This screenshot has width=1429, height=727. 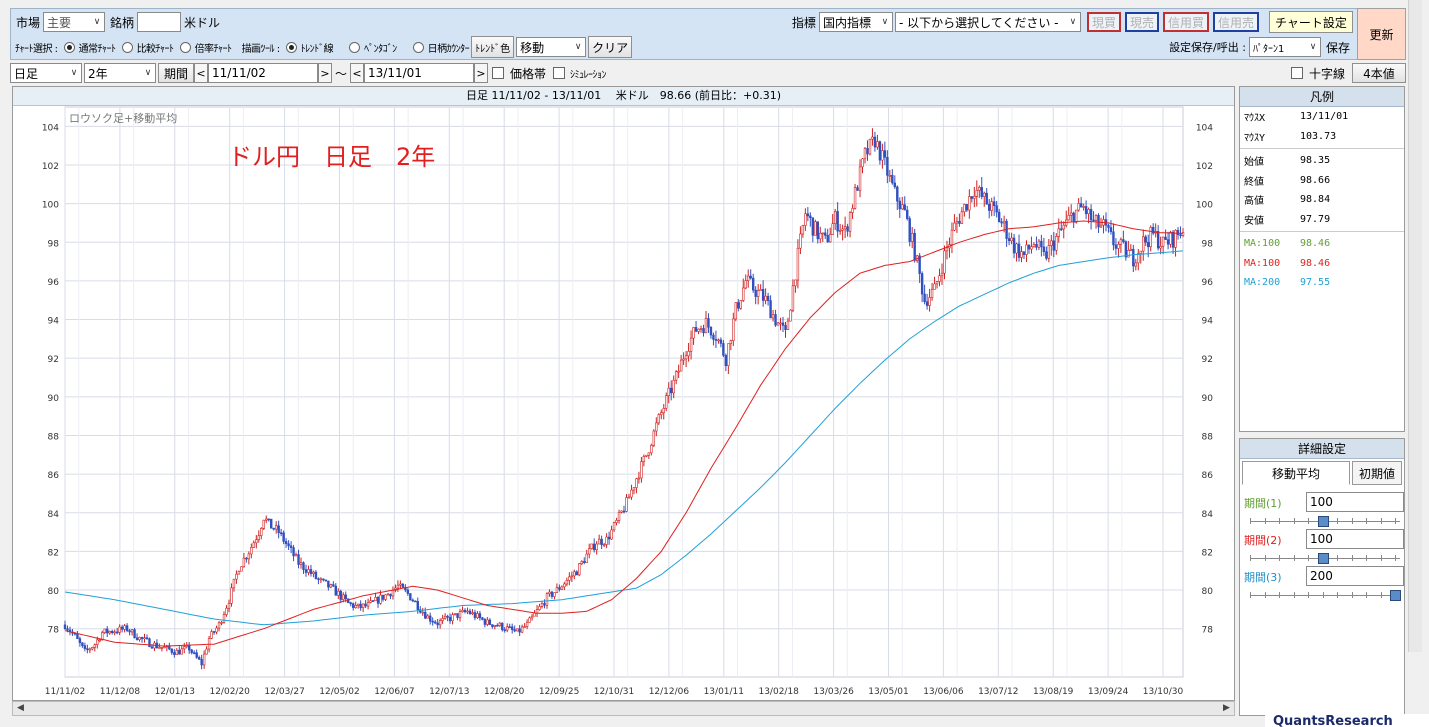 What do you see at coordinates (418, 47) in the screenshot?
I see `draw-tool-radio-counter` at bounding box center [418, 47].